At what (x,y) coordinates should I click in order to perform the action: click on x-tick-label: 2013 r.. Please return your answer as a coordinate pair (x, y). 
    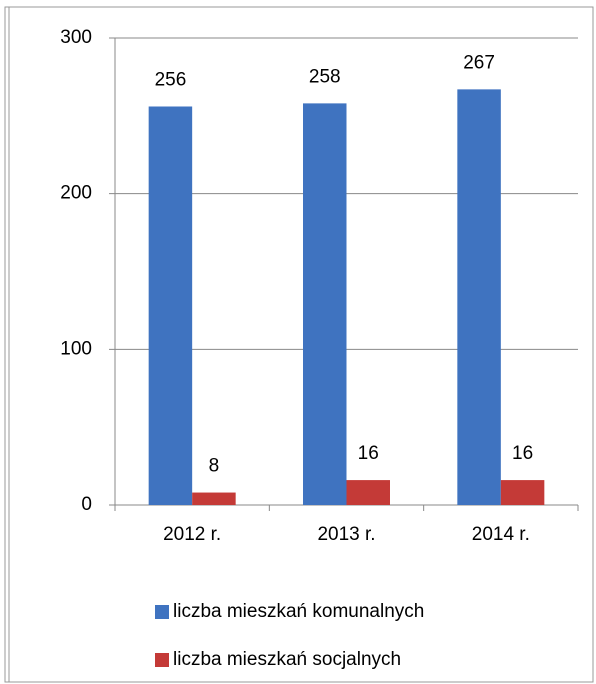
    Looking at the image, I should click on (346, 534).